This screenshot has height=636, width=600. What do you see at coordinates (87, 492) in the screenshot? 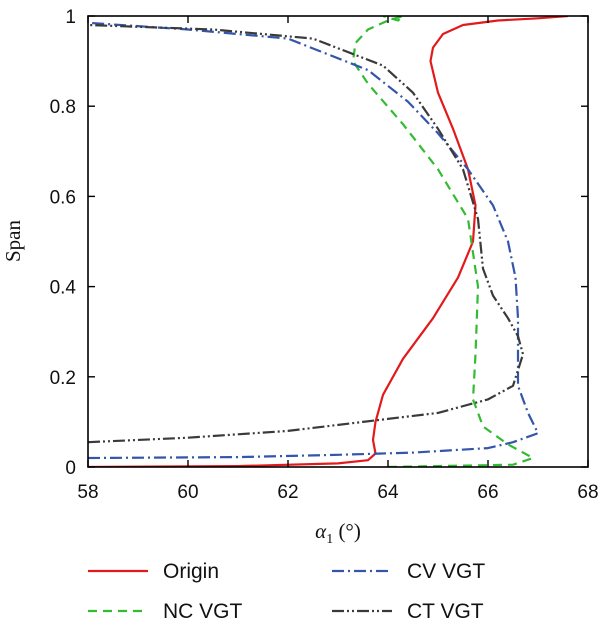
I see `x-tick-label: 58` at bounding box center [87, 492].